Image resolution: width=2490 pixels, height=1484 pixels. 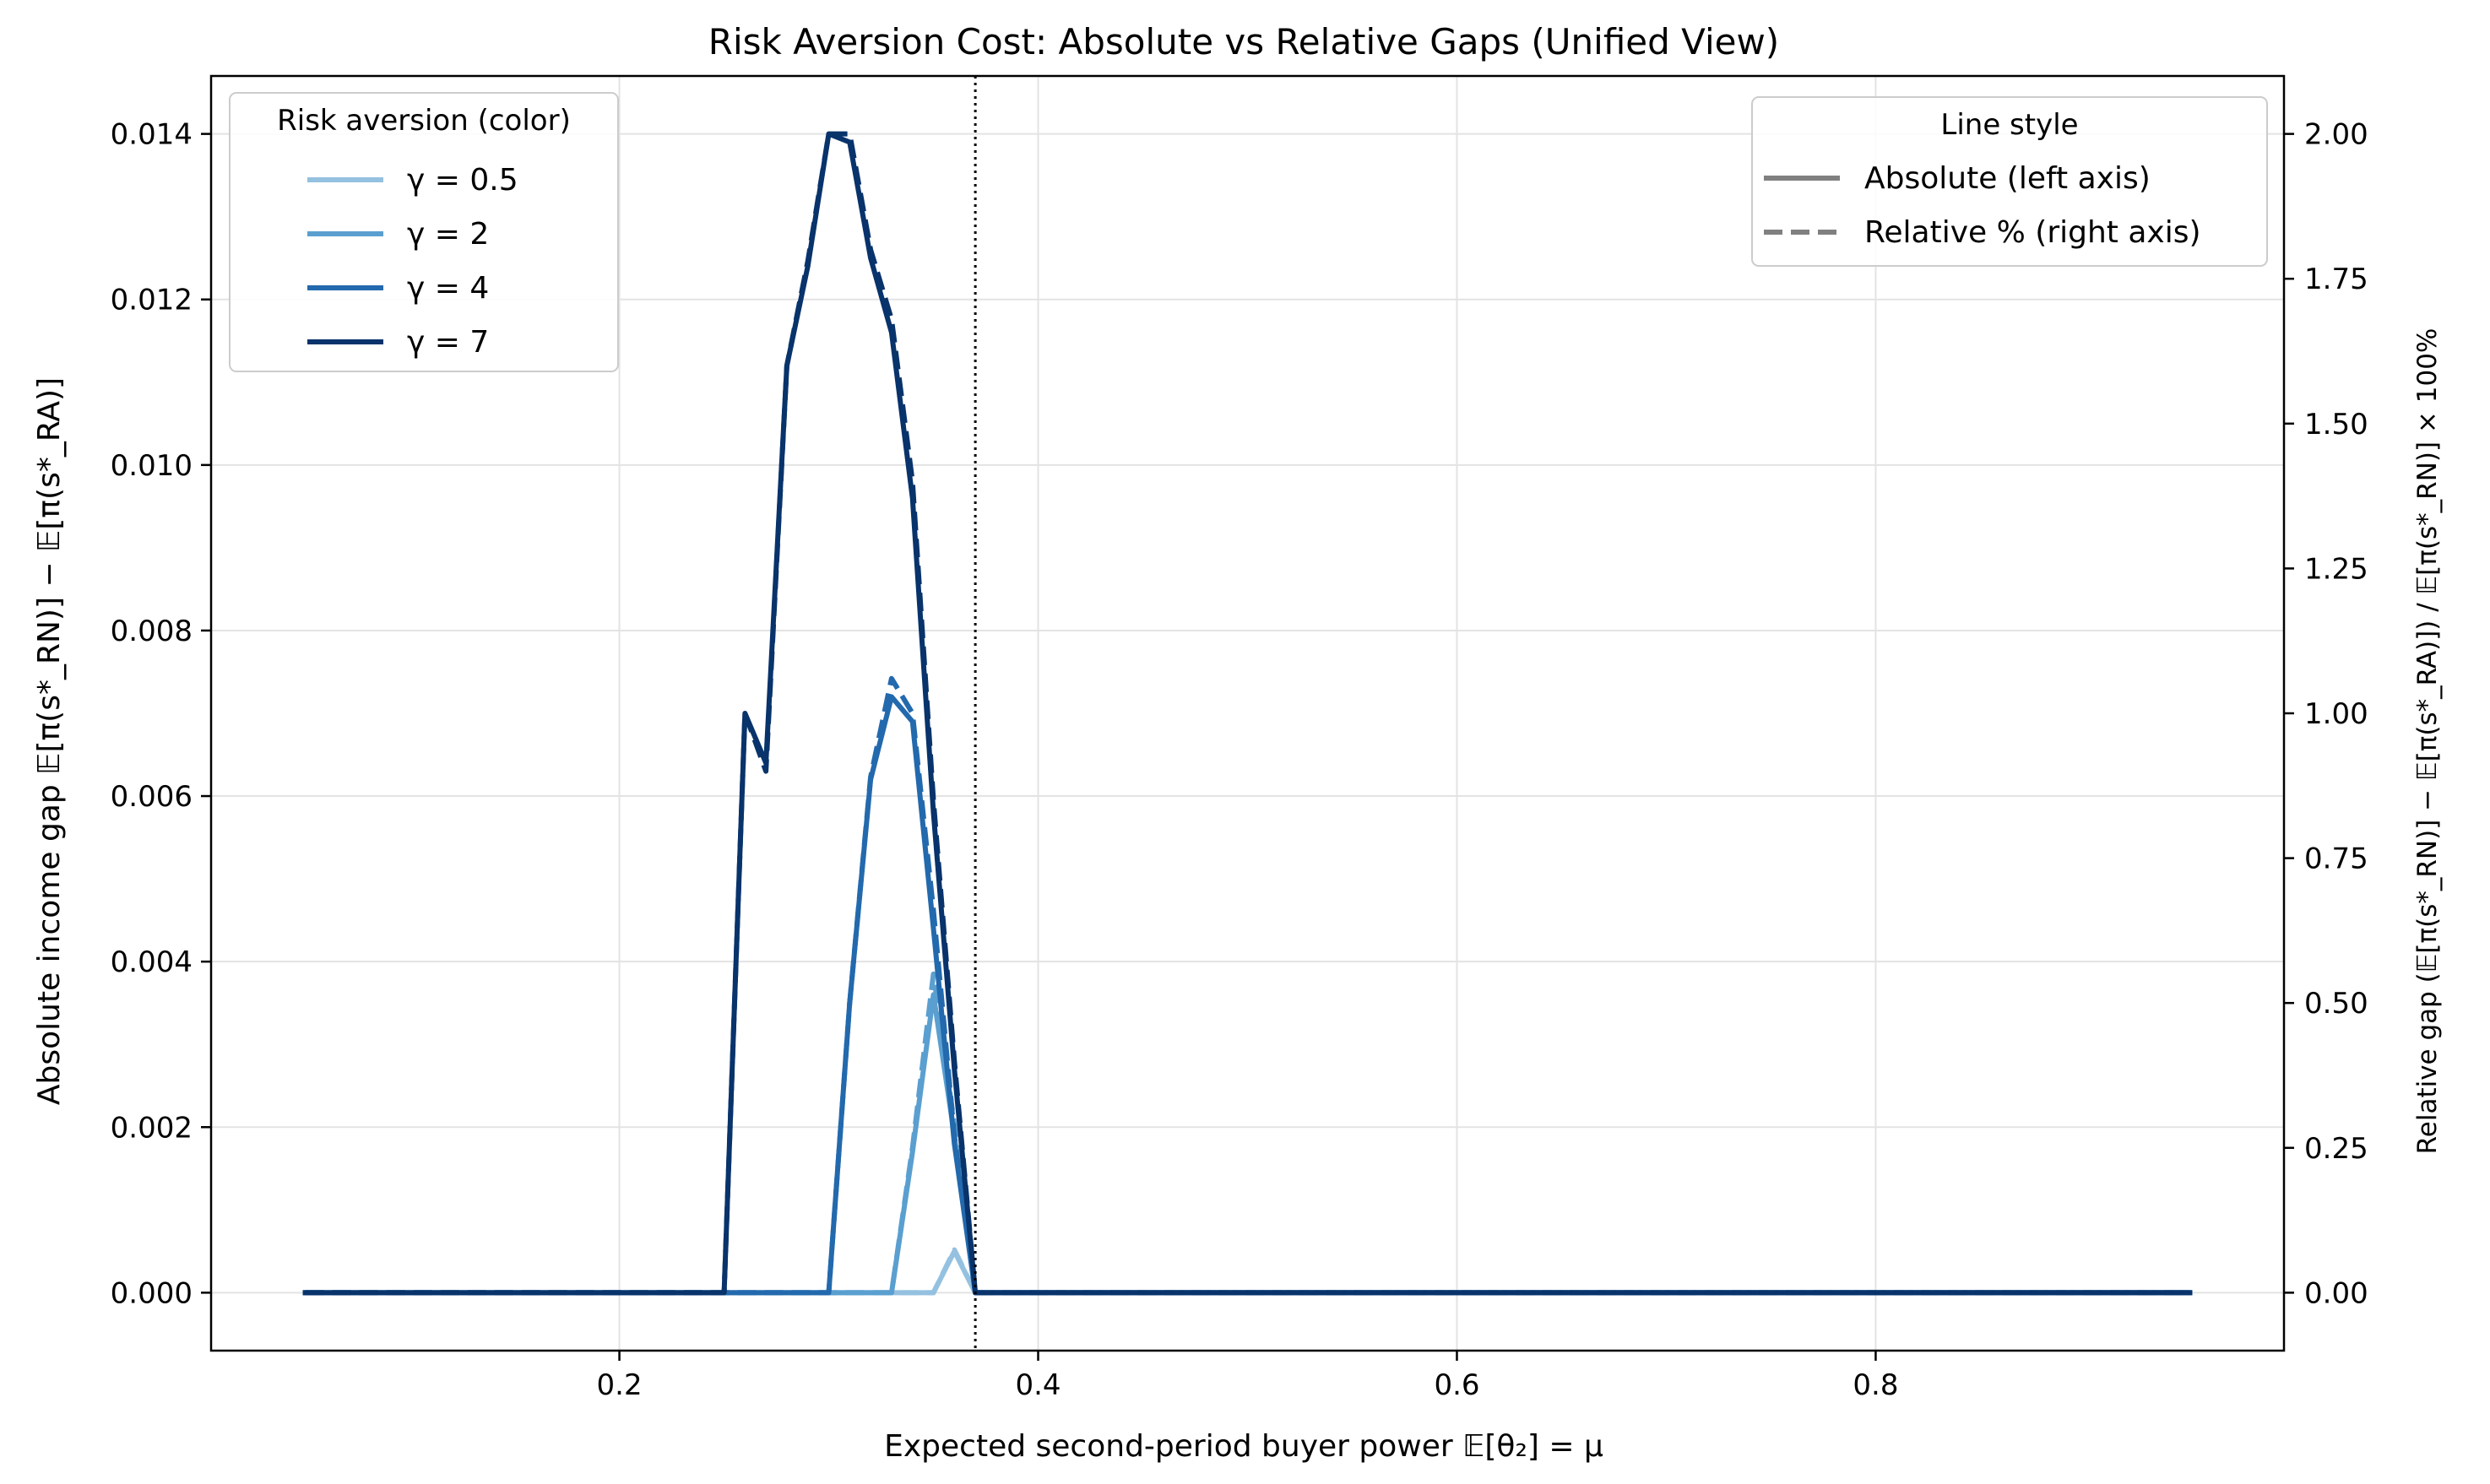 What do you see at coordinates (2009, 125) in the screenshot?
I see `style-legend-title: Line style` at bounding box center [2009, 125].